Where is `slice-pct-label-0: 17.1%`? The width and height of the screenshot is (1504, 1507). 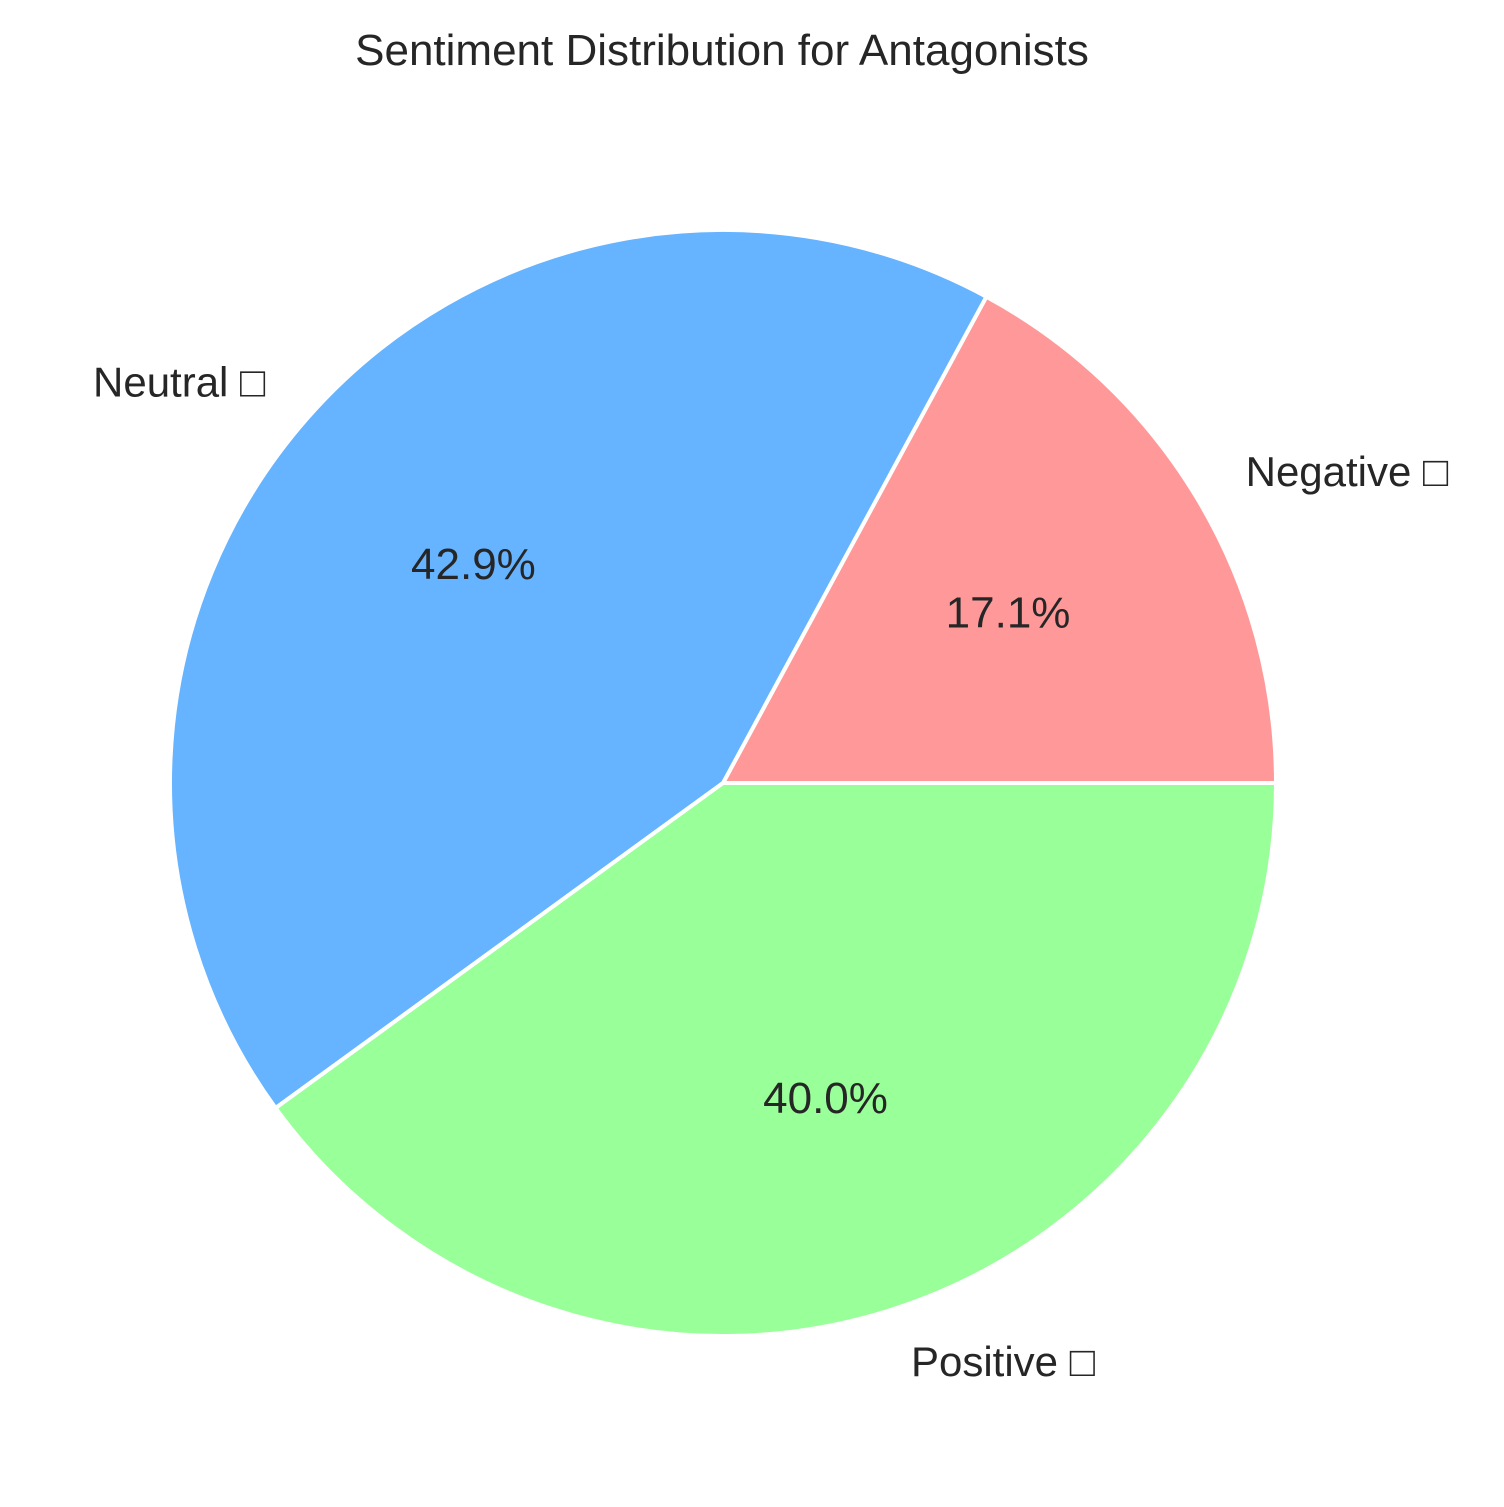
slice-pct-label-0: 17.1% is located at coordinates (1008, 613).